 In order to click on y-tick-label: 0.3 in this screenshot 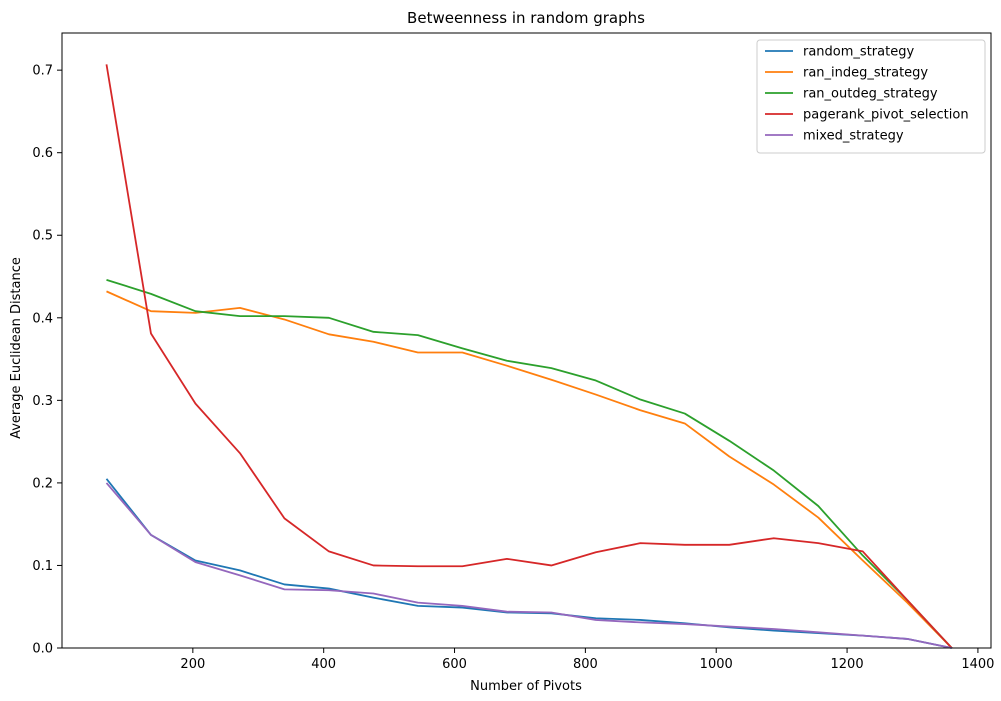, I will do `click(42, 401)`.